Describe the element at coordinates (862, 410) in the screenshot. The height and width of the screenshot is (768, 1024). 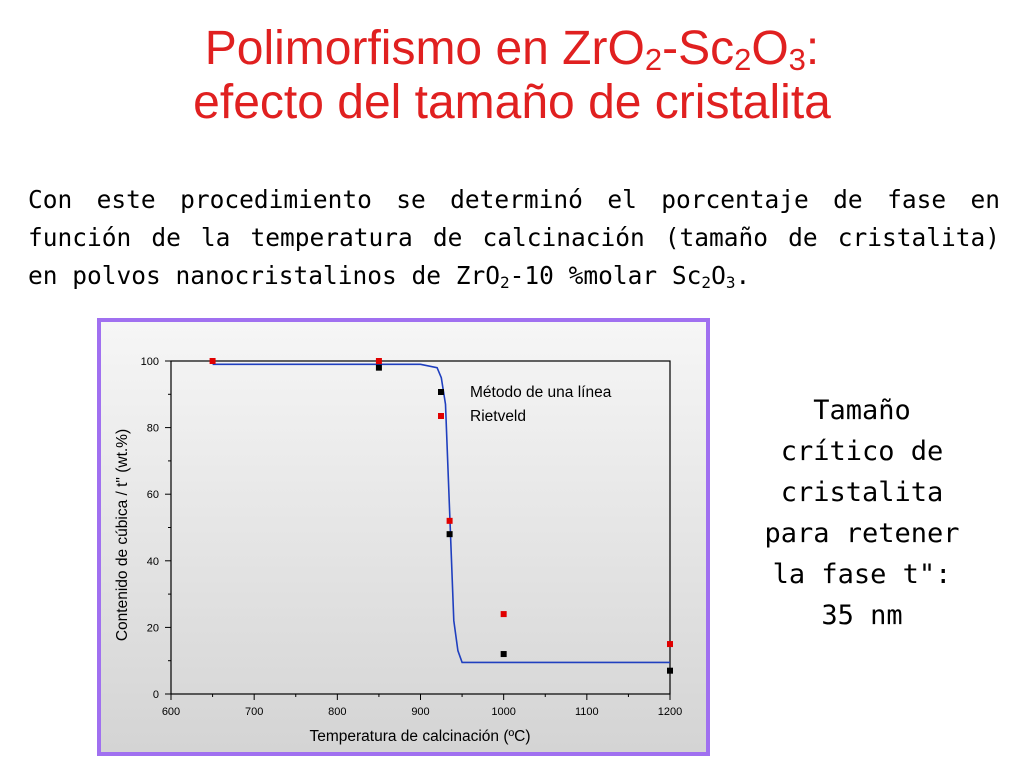
I see `critical-size-line: Tamaño` at that location.